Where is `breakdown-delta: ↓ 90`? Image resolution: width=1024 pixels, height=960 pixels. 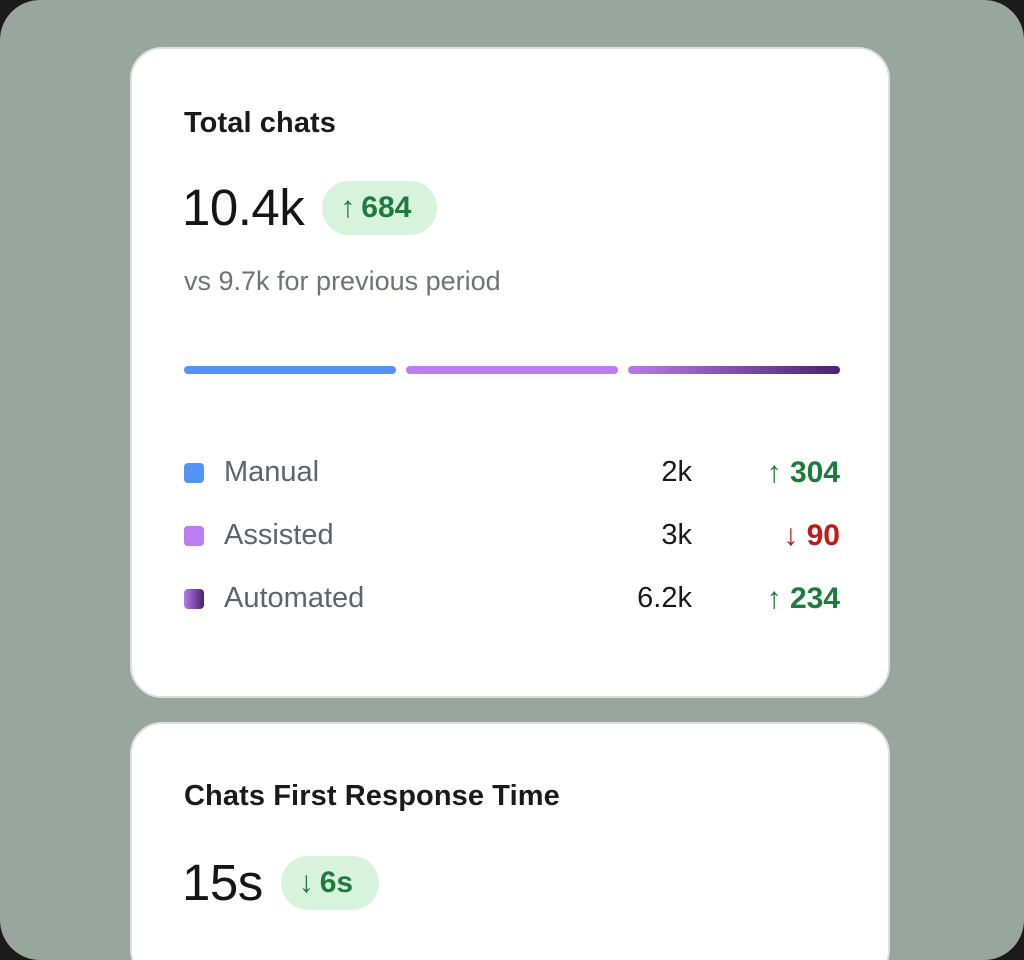 breakdown-delta: ↓ 90 is located at coordinates (811, 536).